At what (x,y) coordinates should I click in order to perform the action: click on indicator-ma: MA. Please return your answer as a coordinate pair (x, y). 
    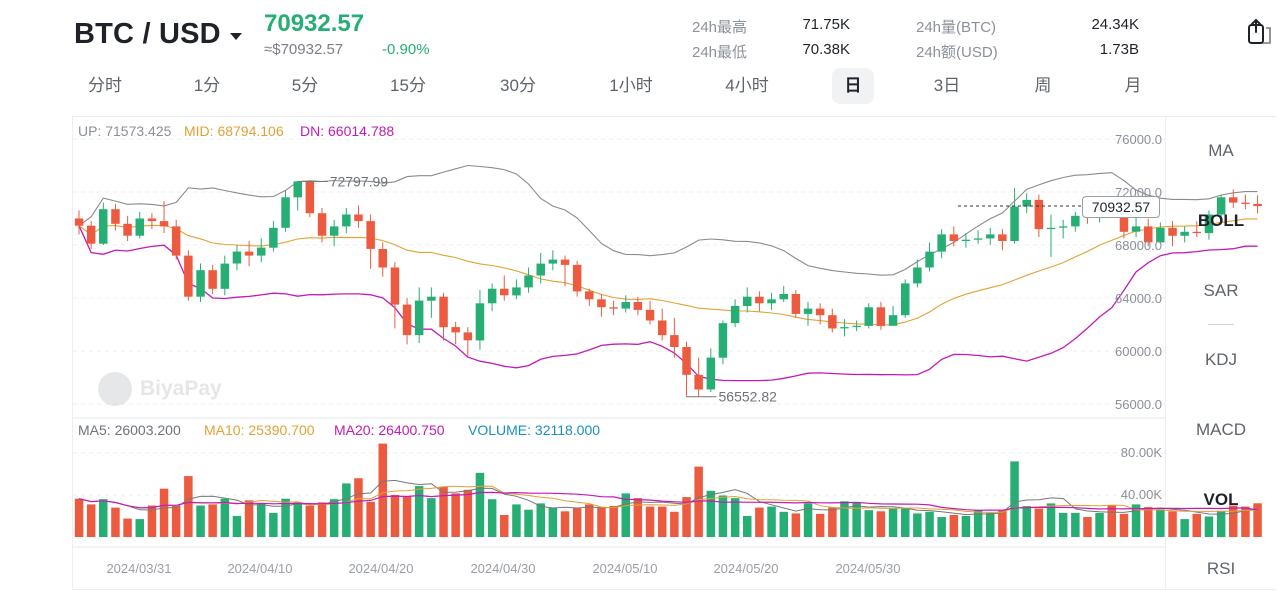
    Looking at the image, I should click on (1221, 150).